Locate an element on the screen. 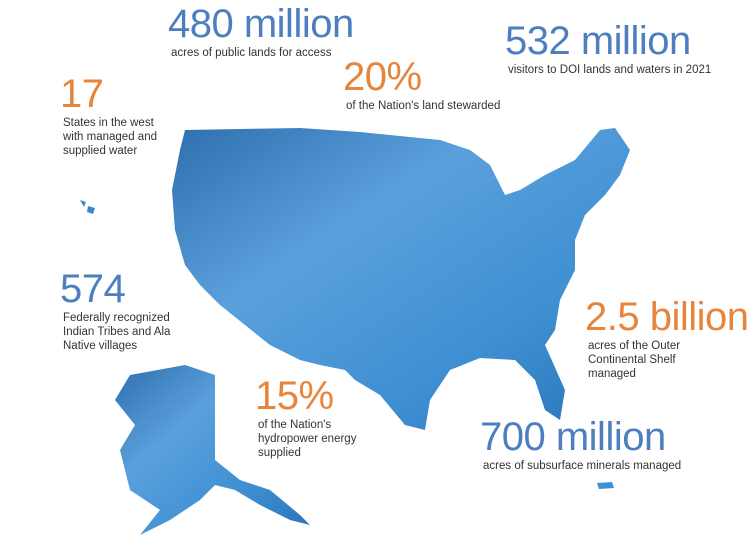  stat-description: of the Nation's hydropower energy supplied is located at coordinates (305, 439).